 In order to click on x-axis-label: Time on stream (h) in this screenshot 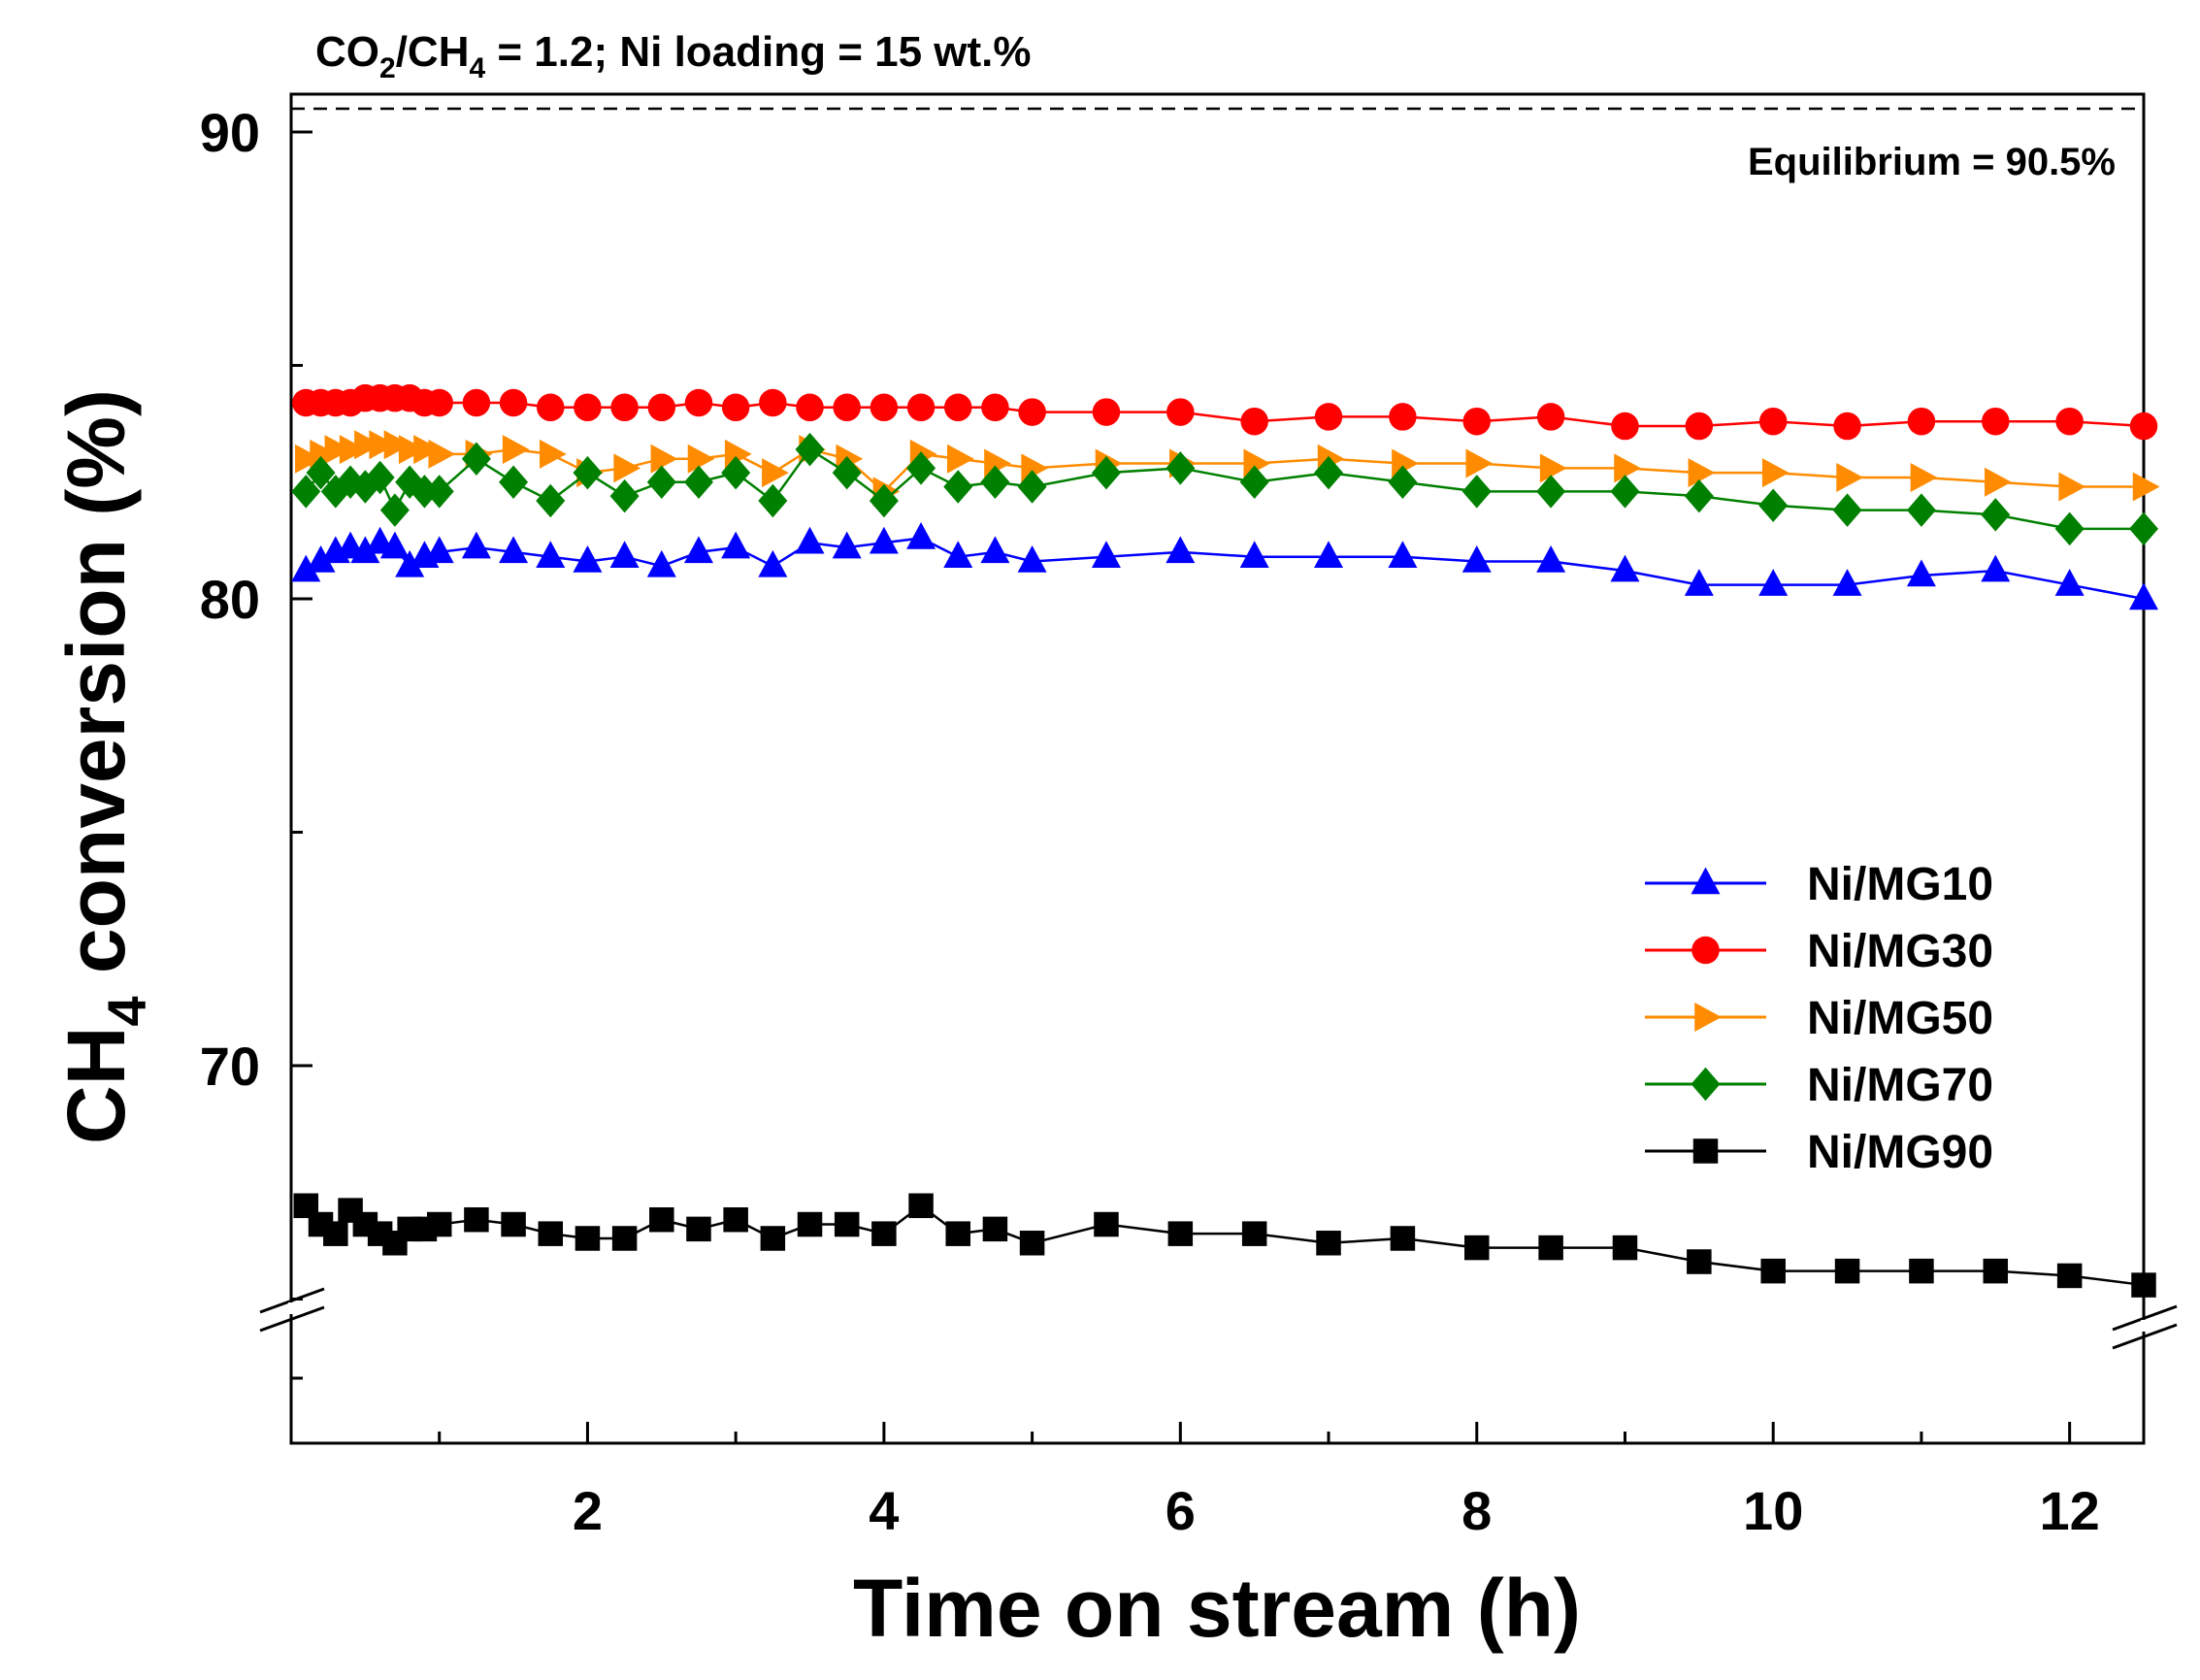, I will do `click(1217, 1608)`.